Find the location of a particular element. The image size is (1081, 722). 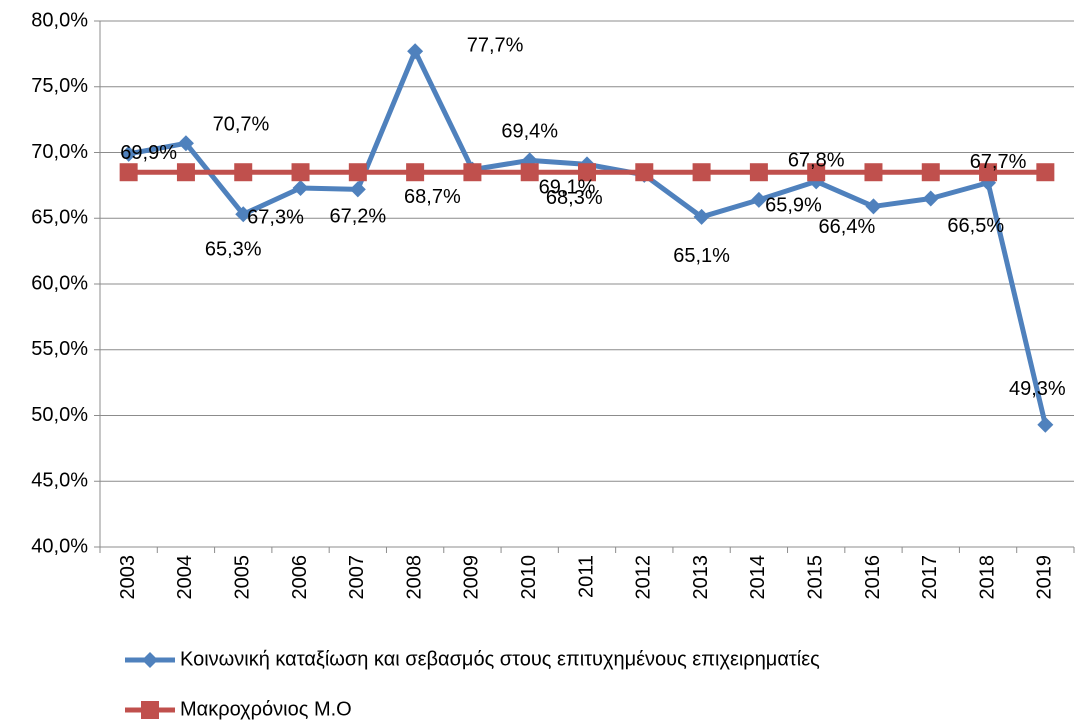

legend-label: Μακροχρόνιος Μ.Ο is located at coordinates (266, 709).